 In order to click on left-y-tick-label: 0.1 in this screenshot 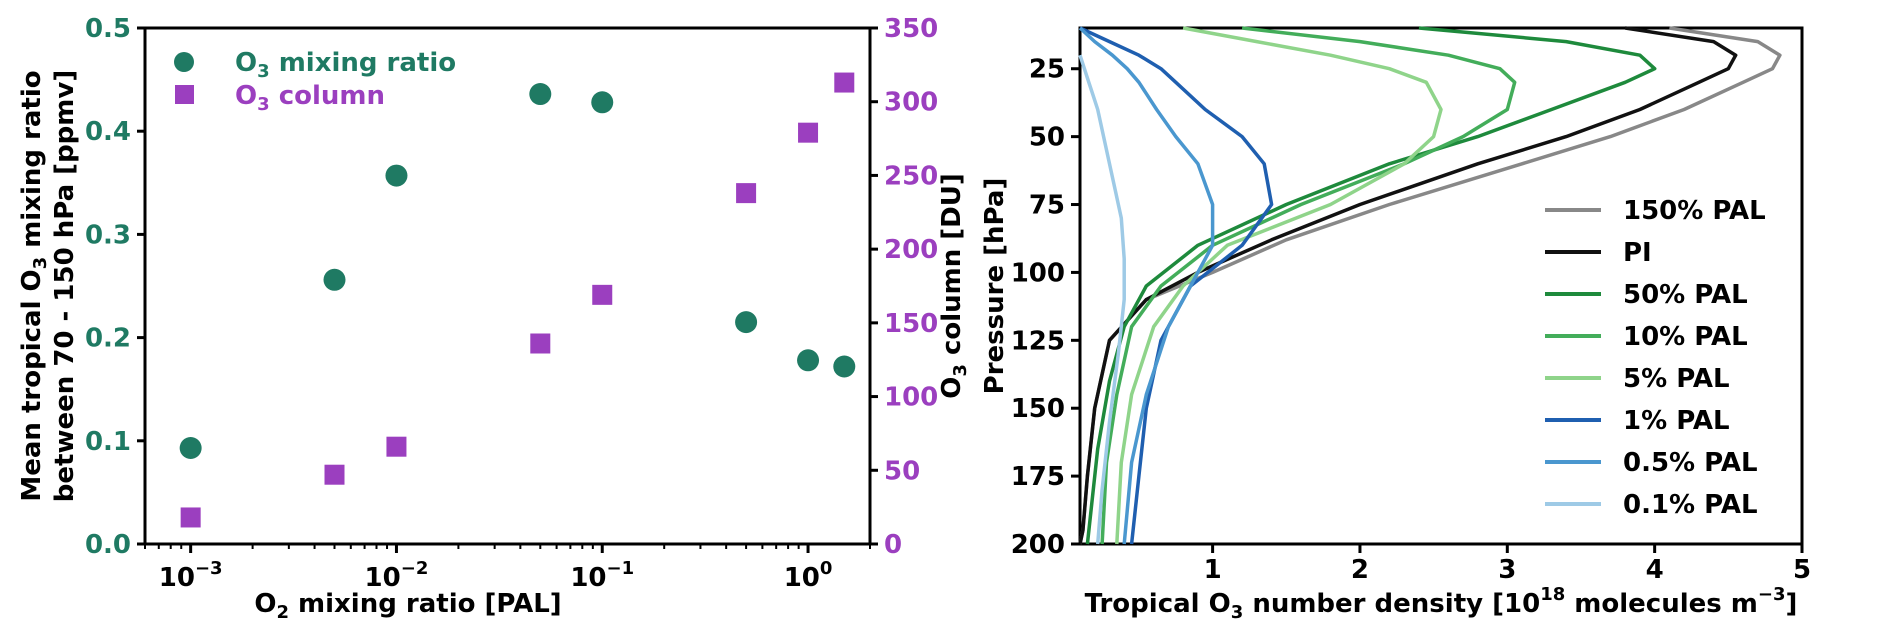, I will do `click(108, 442)`.